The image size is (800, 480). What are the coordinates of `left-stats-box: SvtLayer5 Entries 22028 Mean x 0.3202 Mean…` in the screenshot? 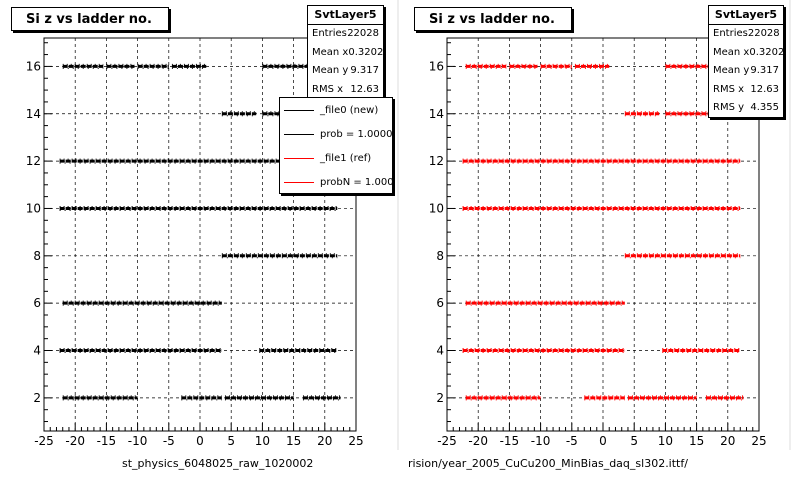 It's located at (345, 52).